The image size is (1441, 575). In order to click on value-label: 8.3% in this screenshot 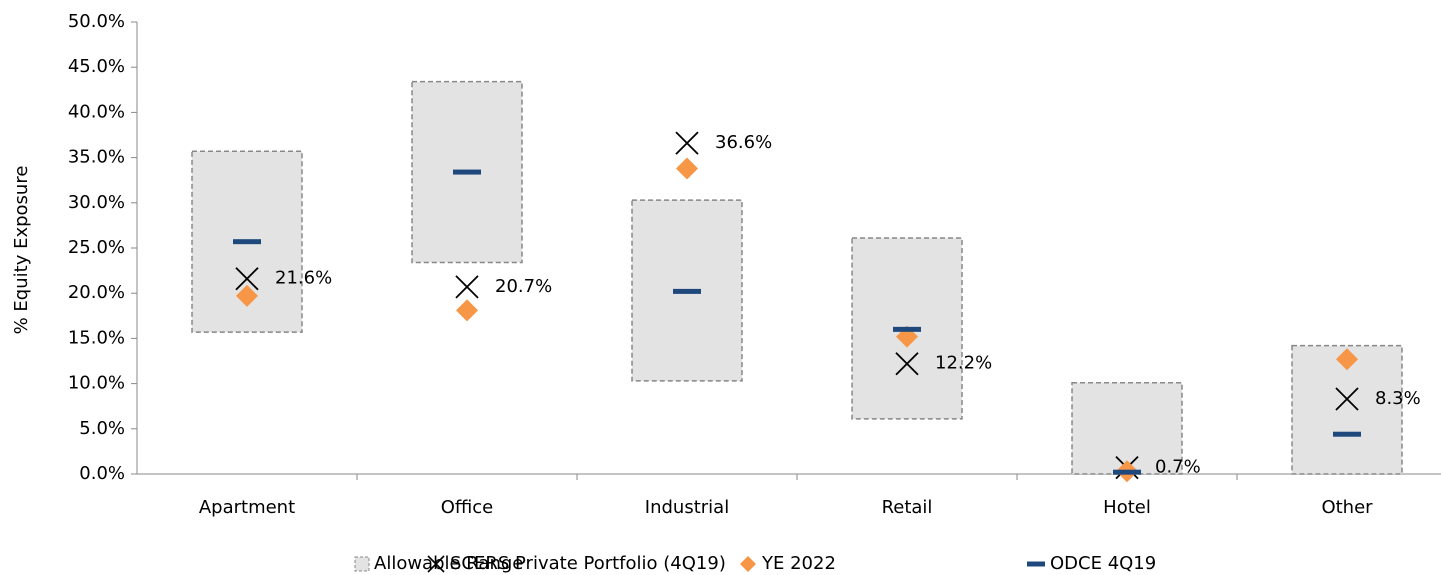, I will do `click(1398, 398)`.